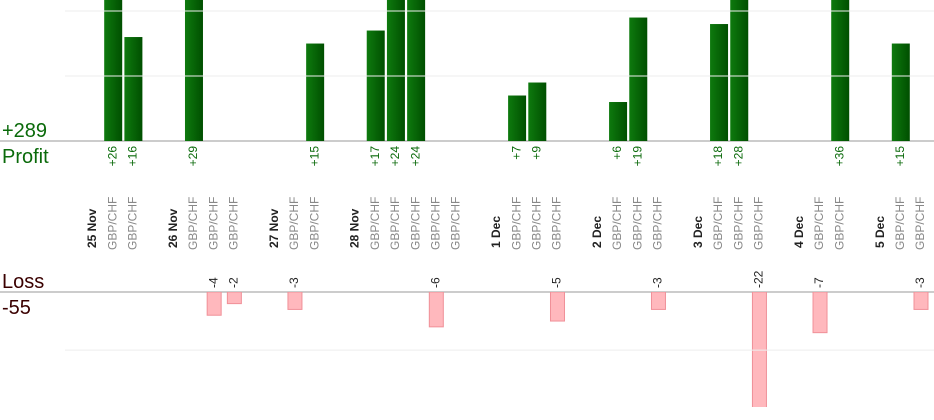 The width and height of the screenshot is (934, 420). I want to click on total-profit: +289, so click(24, 131).